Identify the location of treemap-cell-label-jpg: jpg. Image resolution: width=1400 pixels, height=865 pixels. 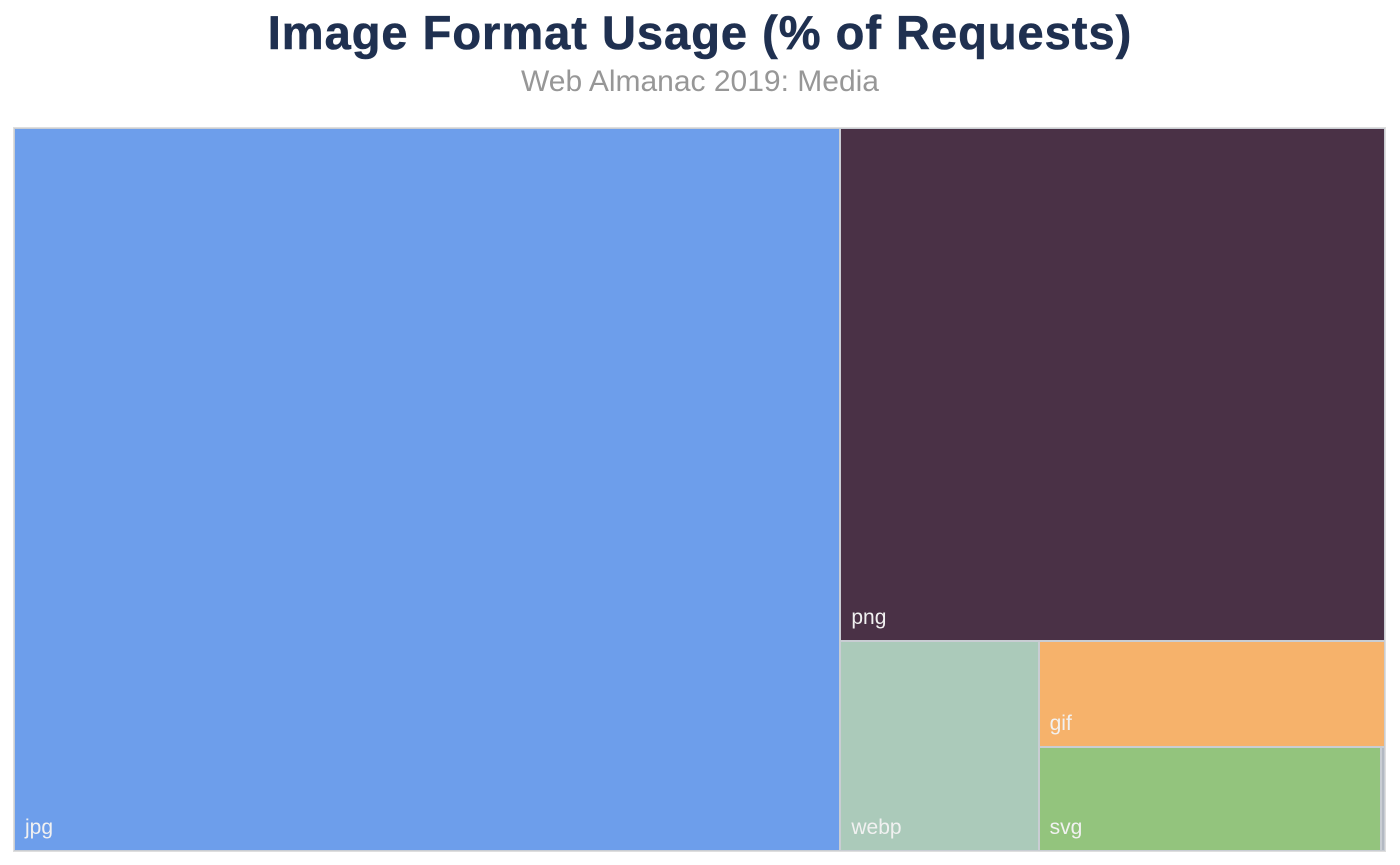
(39, 827).